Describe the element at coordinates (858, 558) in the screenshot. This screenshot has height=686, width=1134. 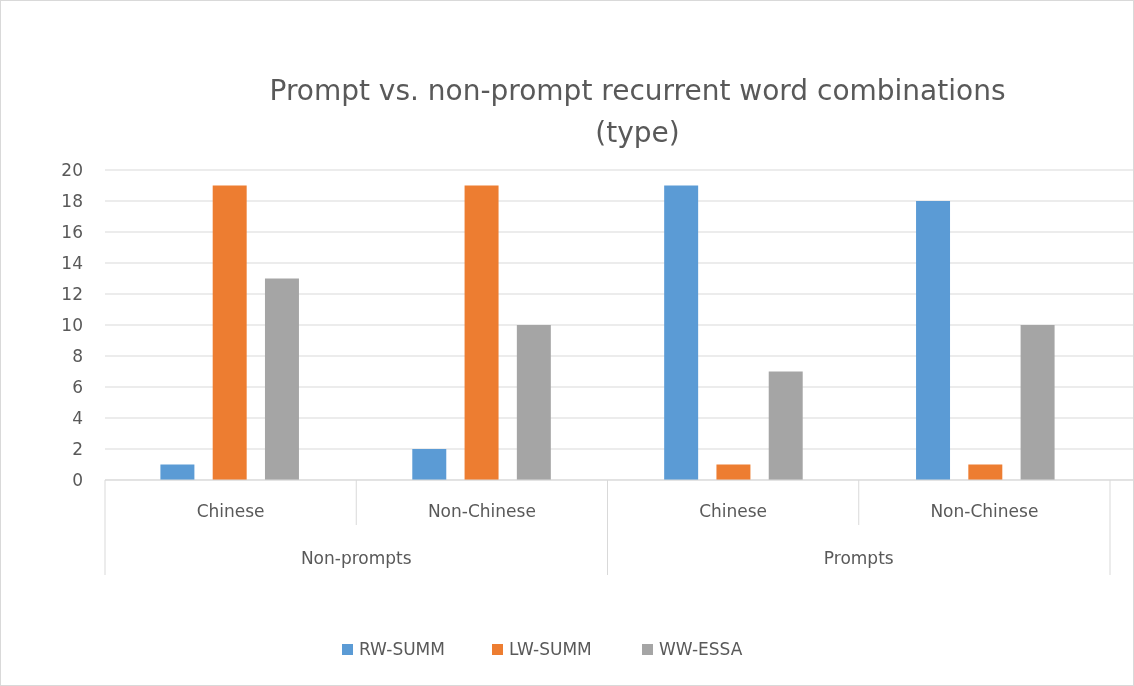
I see `text: Prompts` at that location.